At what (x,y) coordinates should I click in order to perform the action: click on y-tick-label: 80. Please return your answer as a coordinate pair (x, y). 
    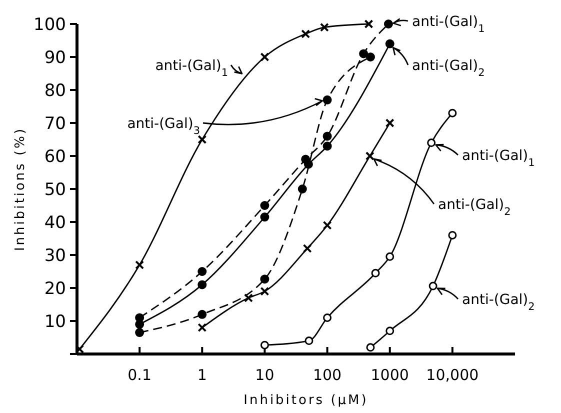
    Looking at the image, I should click on (55, 91).